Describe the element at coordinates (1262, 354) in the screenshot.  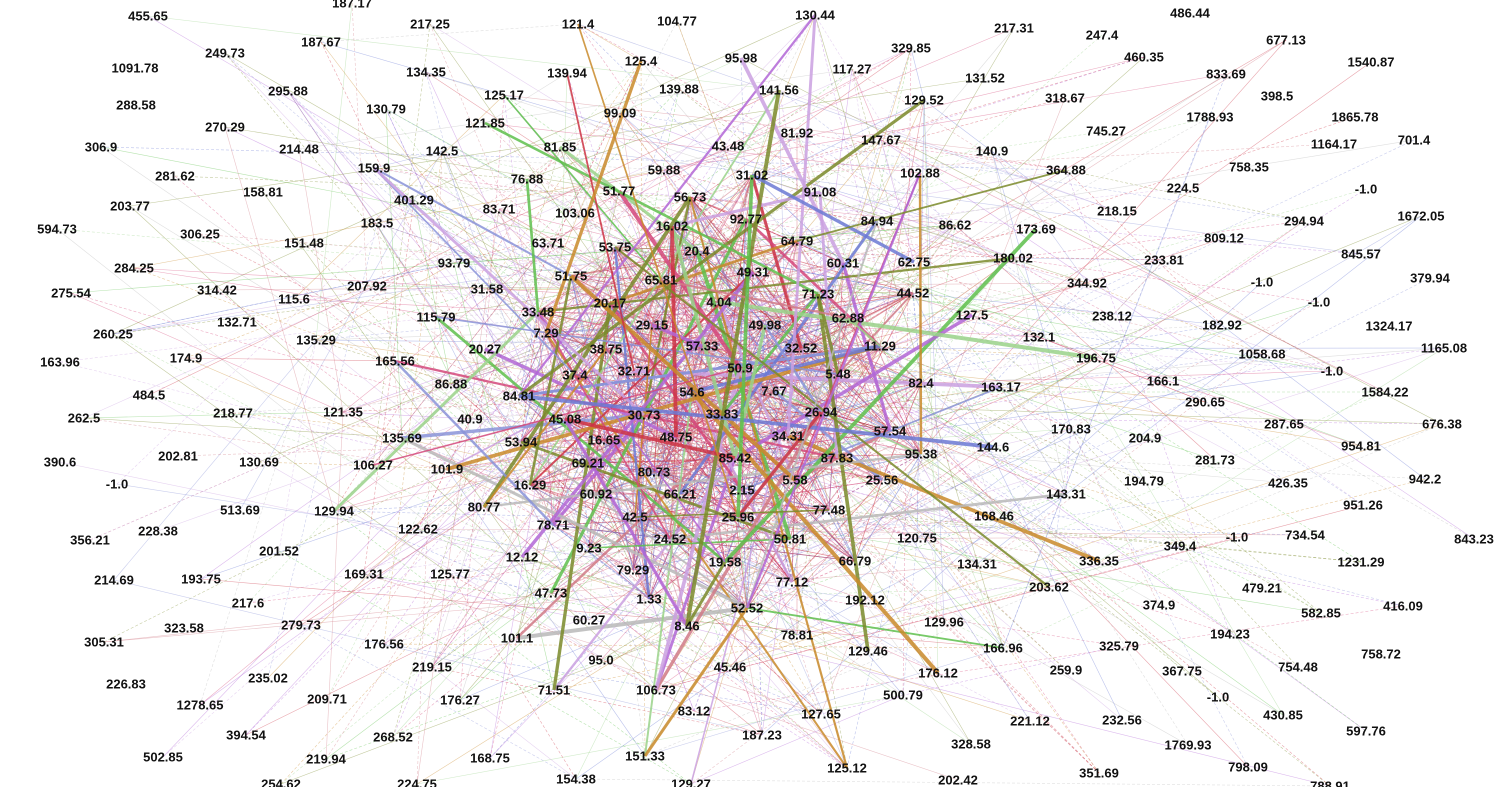
I see `node-label: 1058.68` at that location.